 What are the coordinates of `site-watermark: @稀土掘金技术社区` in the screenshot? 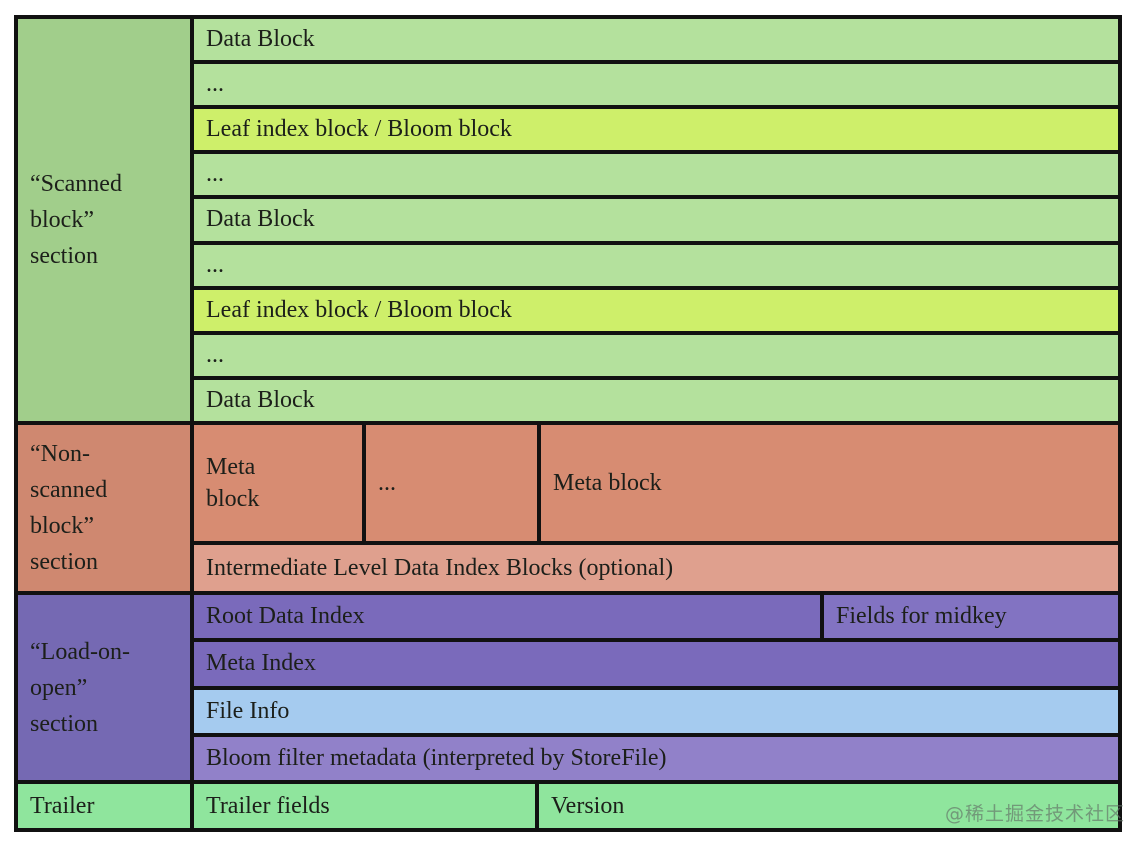 It's located at (1034, 814).